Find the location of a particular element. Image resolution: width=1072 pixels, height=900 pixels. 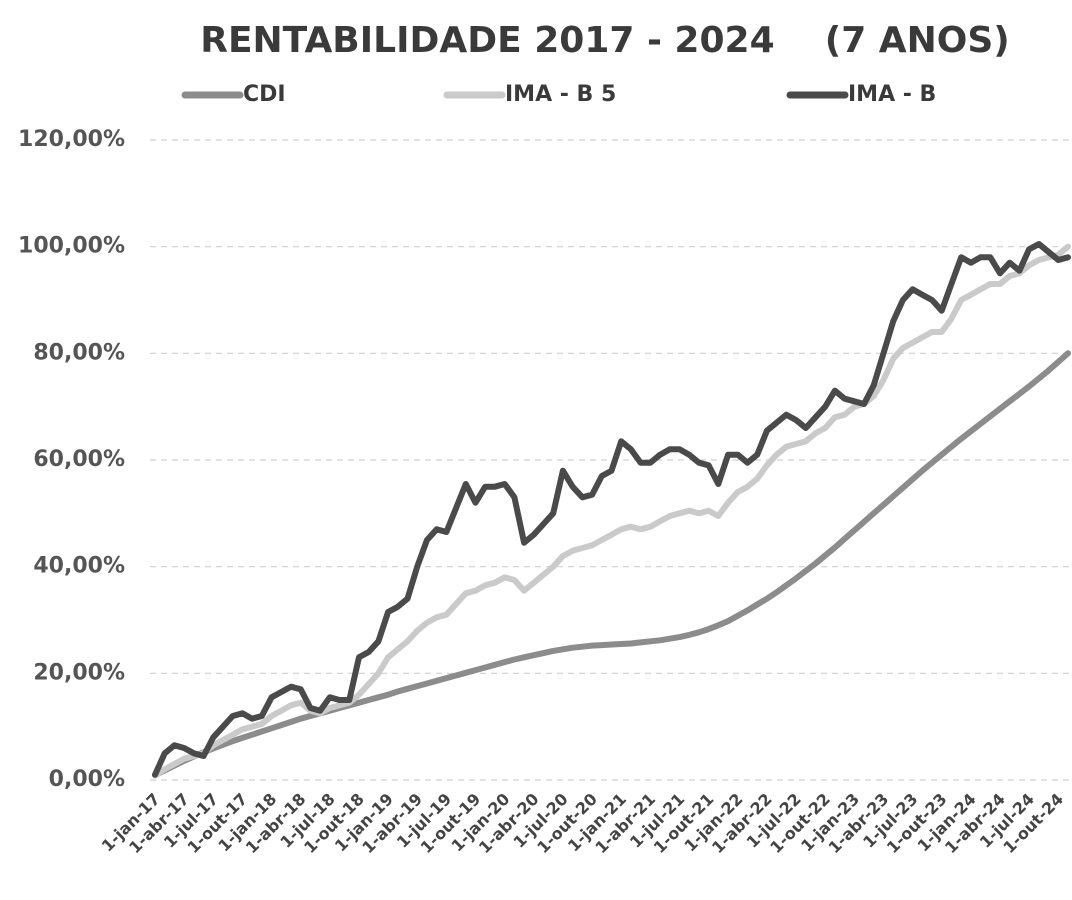

chart-title: RENTABILIDADE 2017 - 2024 (7 ANOS) is located at coordinates (605, 40).